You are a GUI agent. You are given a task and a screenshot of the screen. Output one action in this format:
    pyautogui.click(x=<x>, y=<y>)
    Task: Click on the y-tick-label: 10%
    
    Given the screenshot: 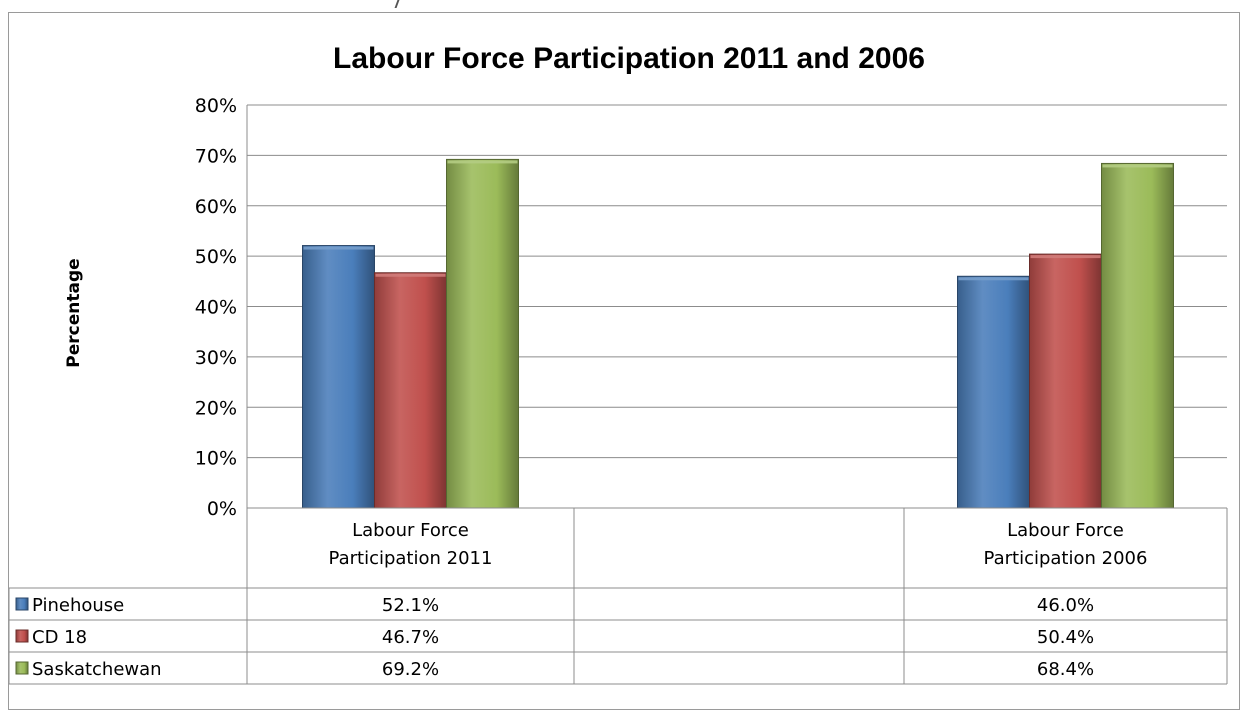 What is the action you would take?
    pyautogui.click(x=216, y=459)
    